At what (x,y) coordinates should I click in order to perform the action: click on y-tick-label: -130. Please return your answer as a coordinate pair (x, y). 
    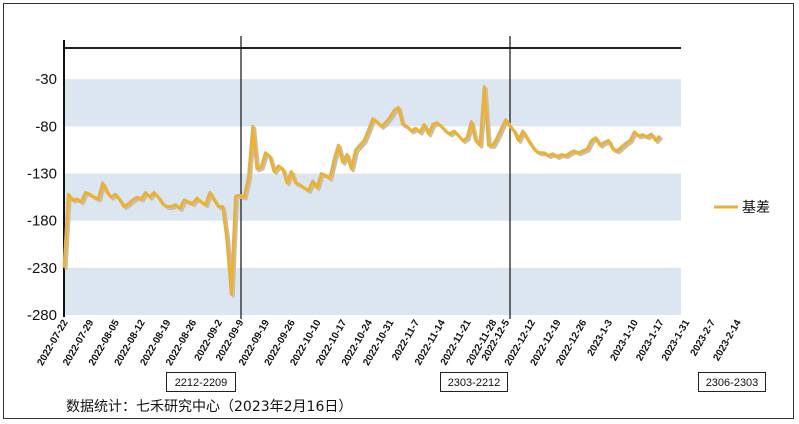
    Looking at the image, I should click on (42, 174).